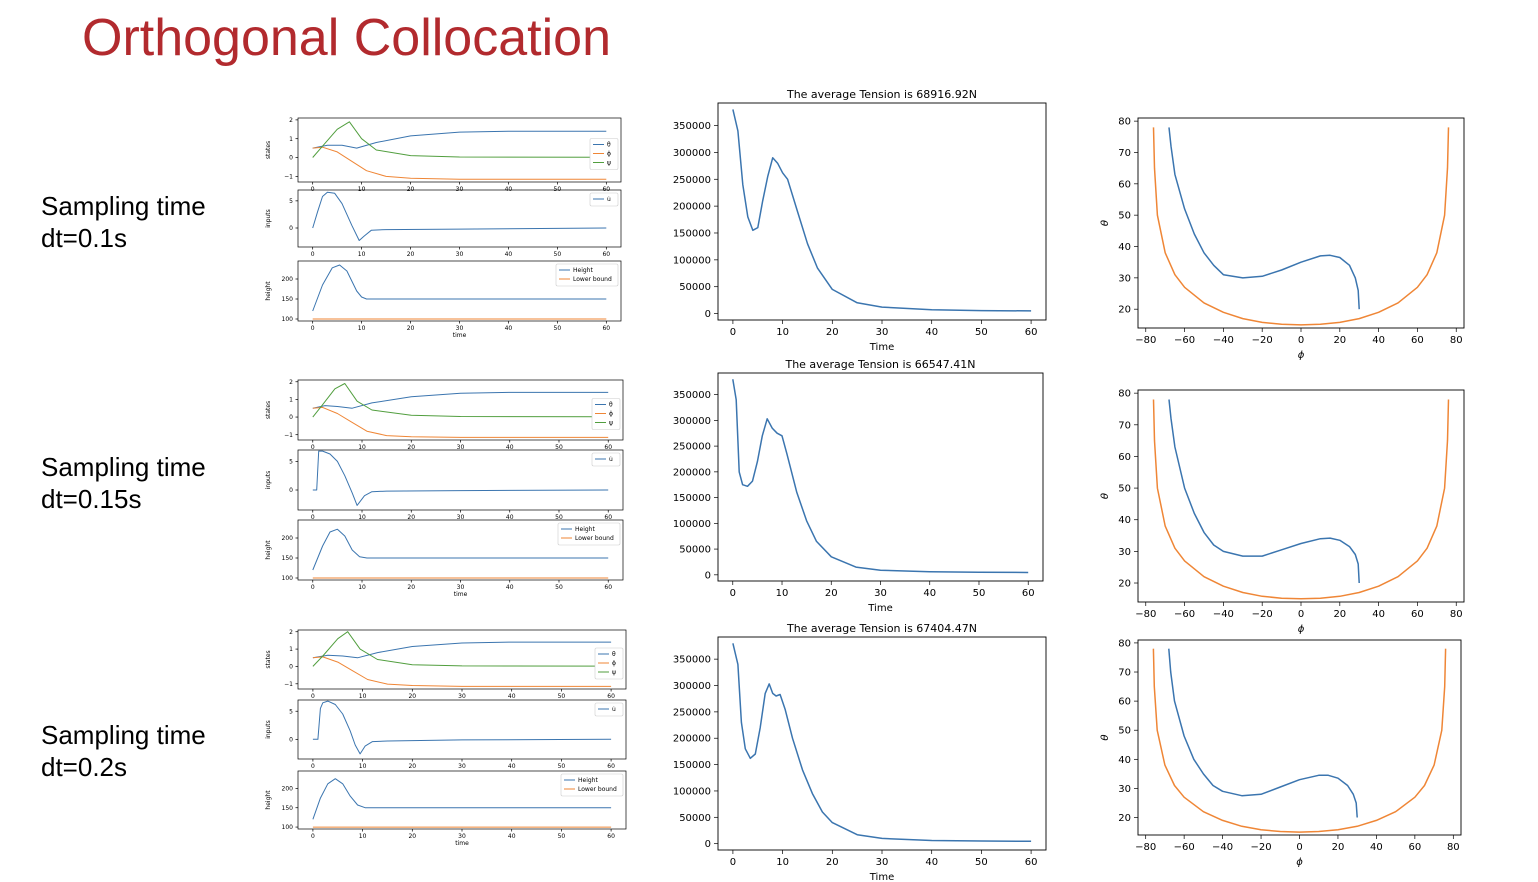 The width and height of the screenshot is (1538, 882). Describe the element at coordinates (1105, 496) in the screenshot. I see `y-axis-label: θ` at that location.